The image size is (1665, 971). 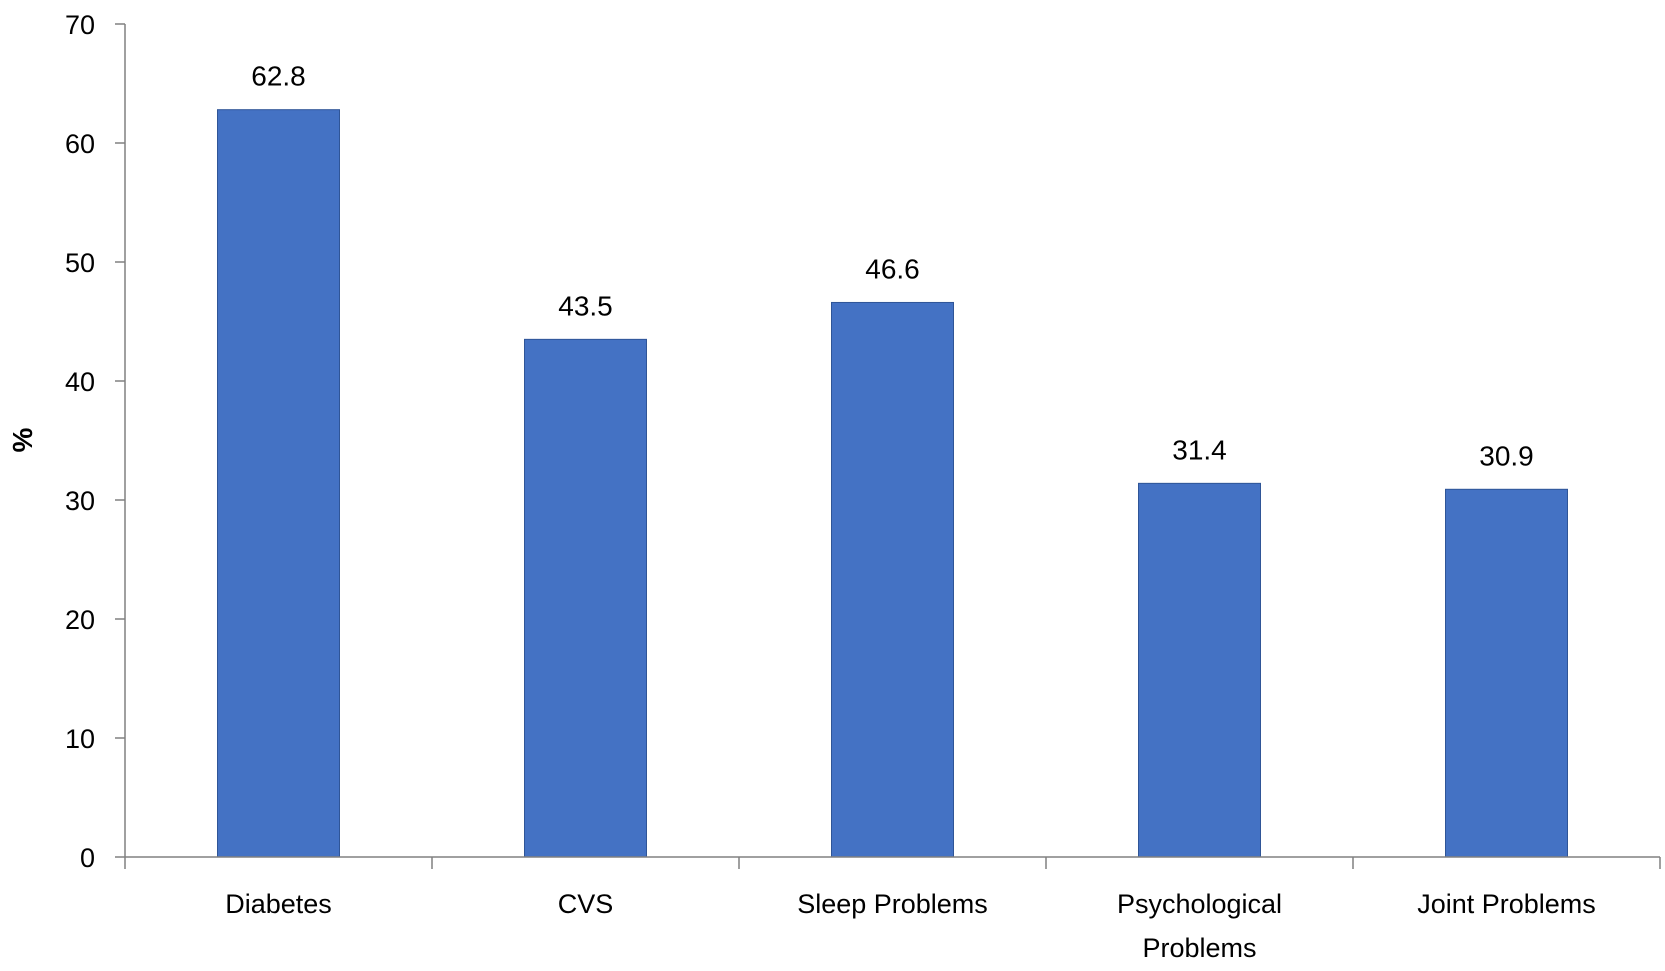 What do you see at coordinates (892, 268) in the screenshot?
I see `data-label: 46.6` at bounding box center [892, 268].